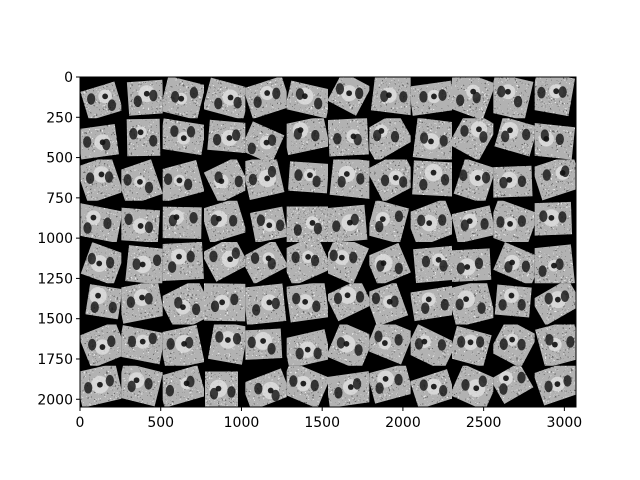 Image resolution: width=640 pixels, height=480 pixels. Describe the element at coordinates (55, 239) in the screenshot. I see `y-tick-label: 1000` at that location.